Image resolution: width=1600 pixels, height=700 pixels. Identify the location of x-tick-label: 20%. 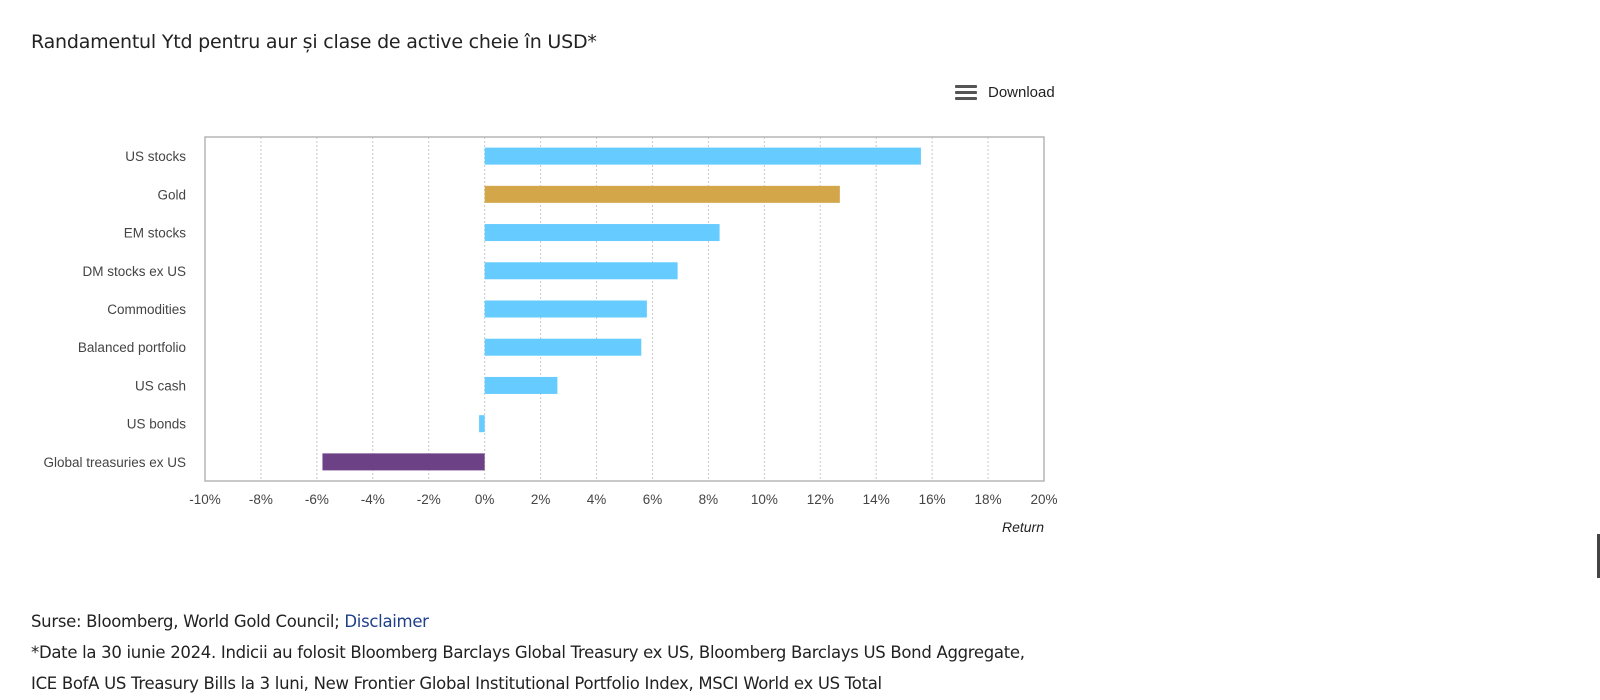
(1043, 499).